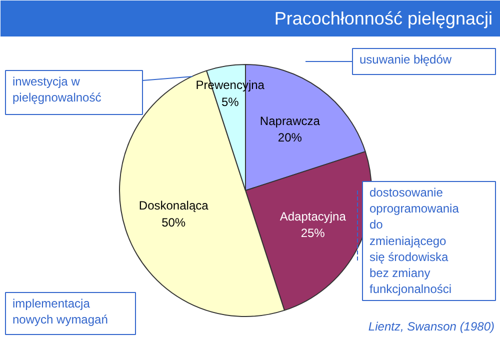 This screenshot has width=500, height=340. What do you see at coordinates (290, 121) in the screenshot?
I see `slice-label: Naprawcza` at bounding box center [290, 121].